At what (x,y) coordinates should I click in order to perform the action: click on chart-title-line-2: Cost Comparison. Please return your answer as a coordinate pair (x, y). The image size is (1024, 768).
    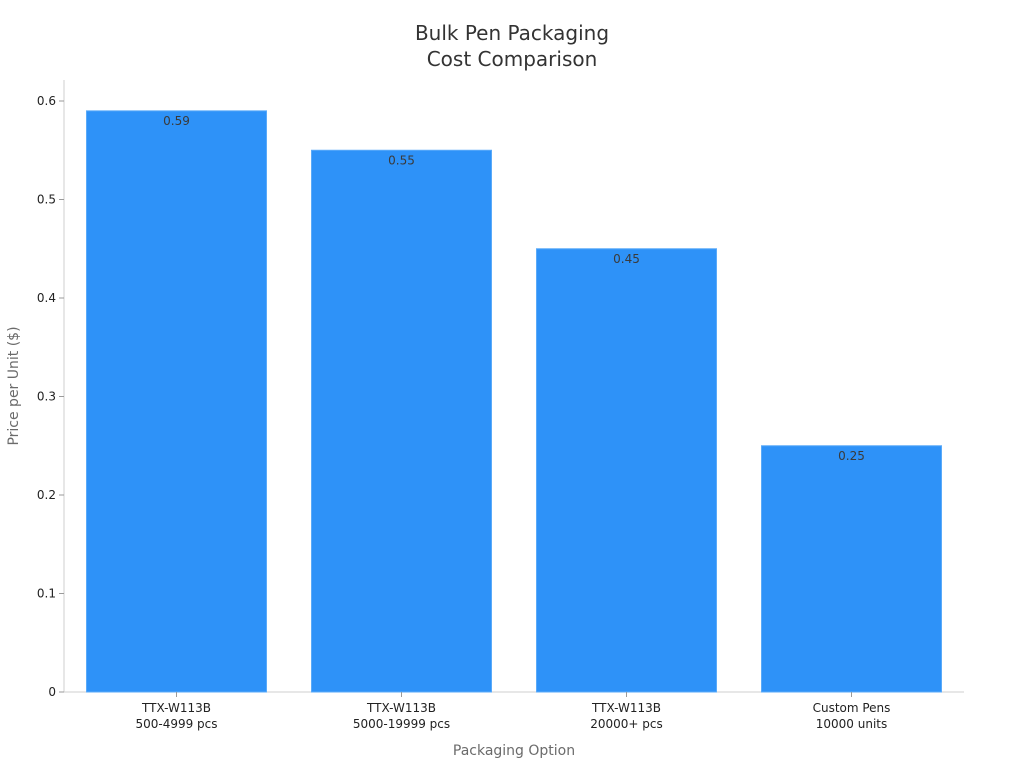
    Looking at the image, I should click on (512, 59).